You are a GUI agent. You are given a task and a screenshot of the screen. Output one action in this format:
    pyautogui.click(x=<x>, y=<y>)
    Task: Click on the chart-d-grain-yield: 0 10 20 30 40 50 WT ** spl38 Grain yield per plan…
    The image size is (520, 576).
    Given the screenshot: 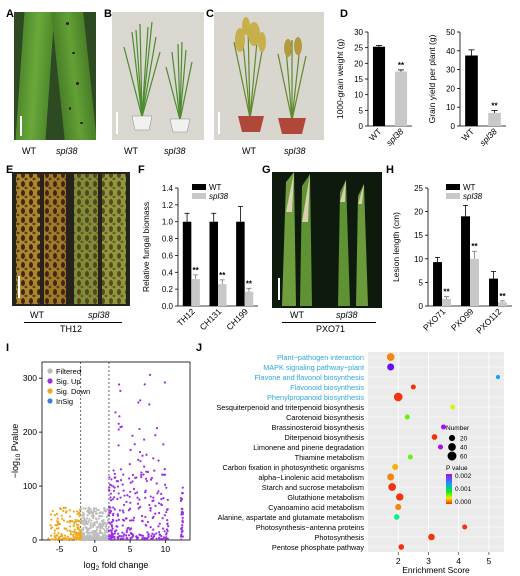 What is the action you would take?
    pyautogui.click(x=466, y=88)
    